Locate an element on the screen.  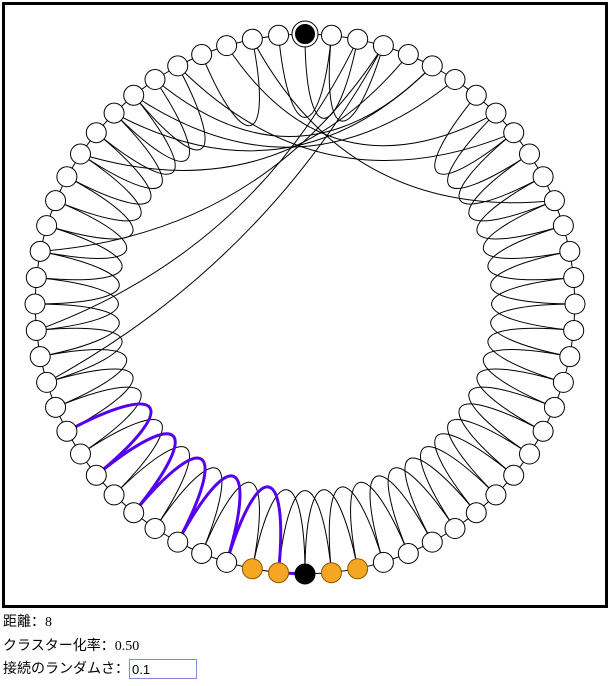
clustering-readout: クラスター化率：0.50 is located at coordinates (71, 645).